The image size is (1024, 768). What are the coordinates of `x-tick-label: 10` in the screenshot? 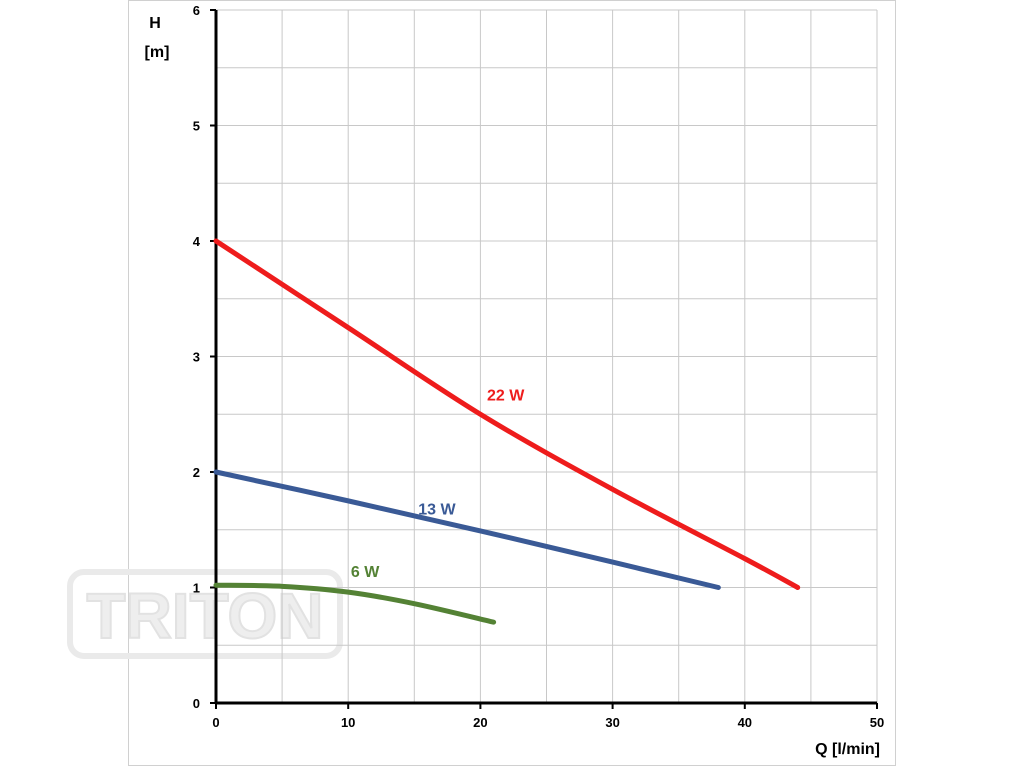 It's located at (348, 722).